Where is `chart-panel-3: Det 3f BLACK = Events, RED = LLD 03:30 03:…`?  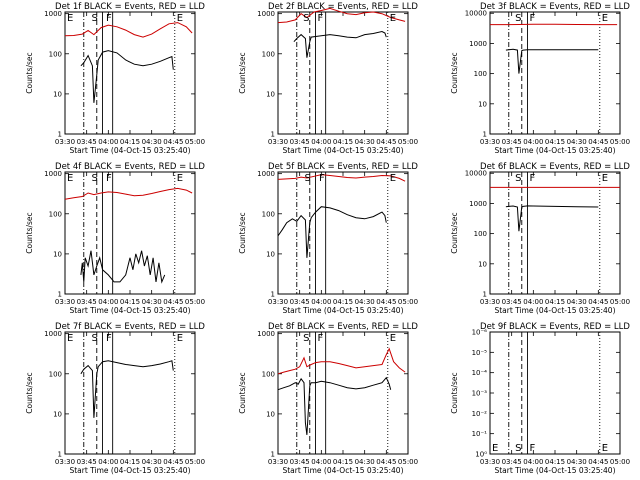
chart-panel-3: Det 3f BLACK = Events, RED = LLD 03:30 03:… is located at coordinates (540, 78).